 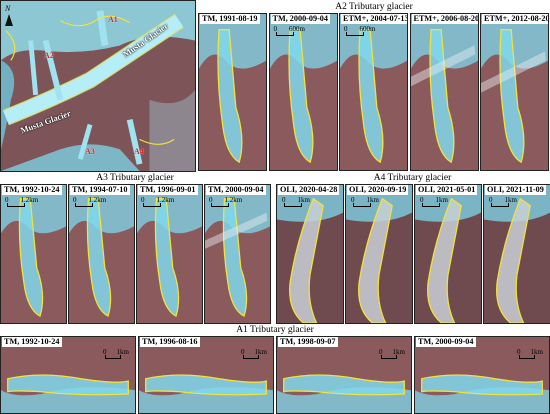 I want to click on a3-panel: TM, 1994-07-10 0 1.2km, so click(x=101, y=254).